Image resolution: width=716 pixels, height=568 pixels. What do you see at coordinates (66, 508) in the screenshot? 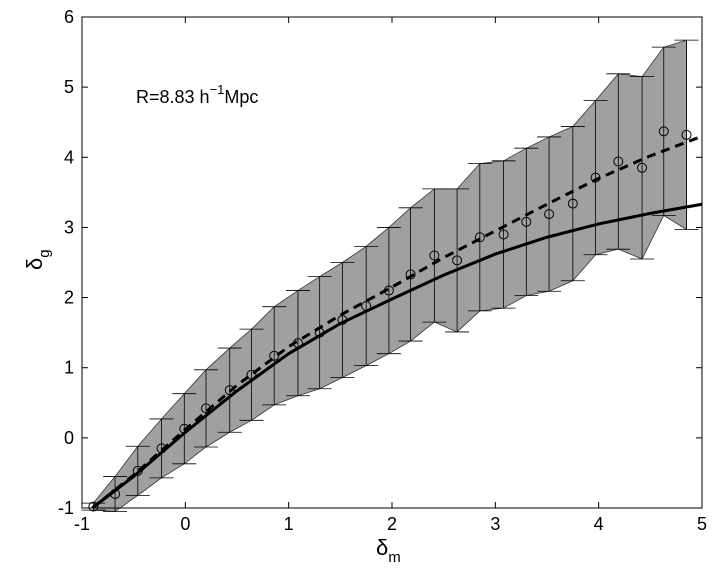
I see `y-tick-label: -1` at bounding box center [66, 508].